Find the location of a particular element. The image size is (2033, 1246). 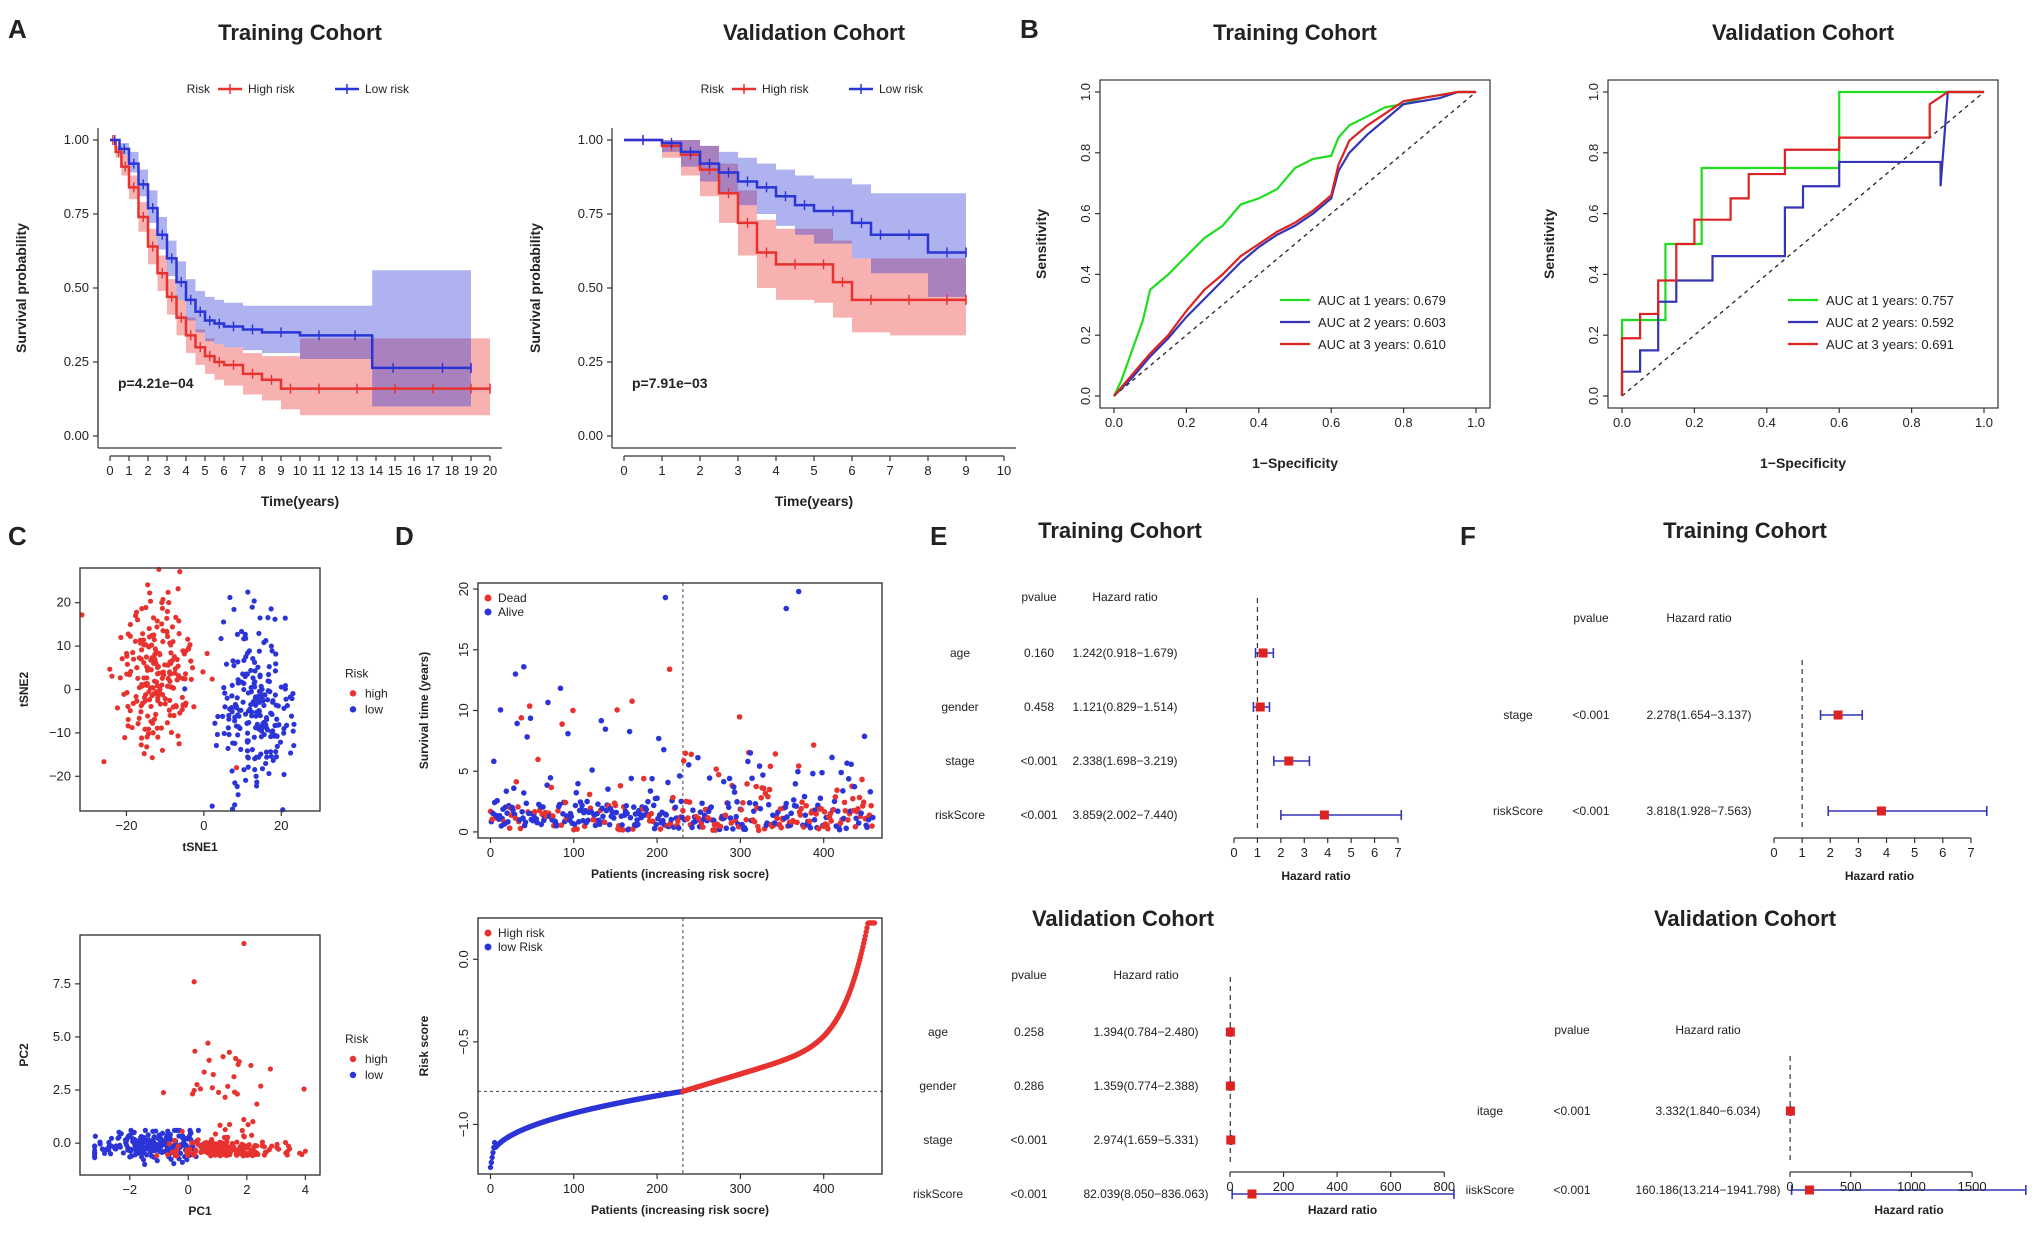

E2-header-pvalue: pvalue is located at coordinates (1029, 975).